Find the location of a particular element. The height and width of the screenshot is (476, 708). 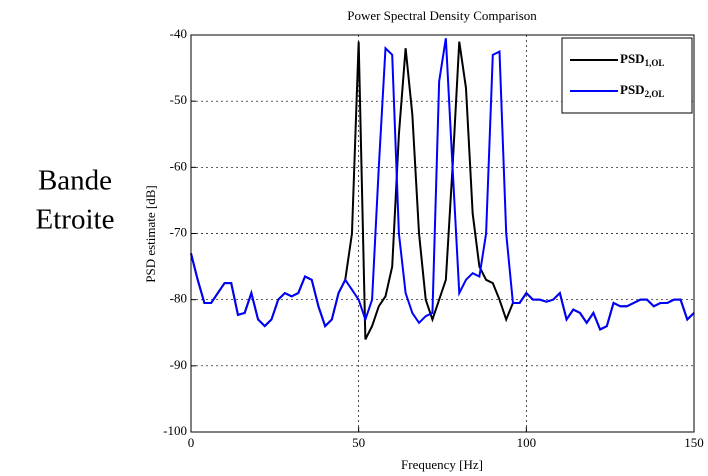

side-label: Etroite is located at coordinates (75, 220).